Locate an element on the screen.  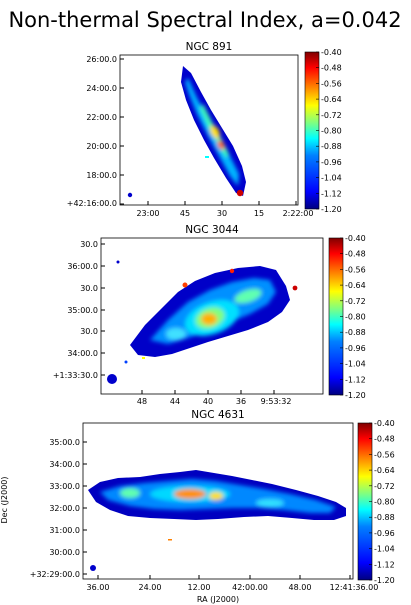
x-tick-label: 36 is located at coordinates (241, 401).